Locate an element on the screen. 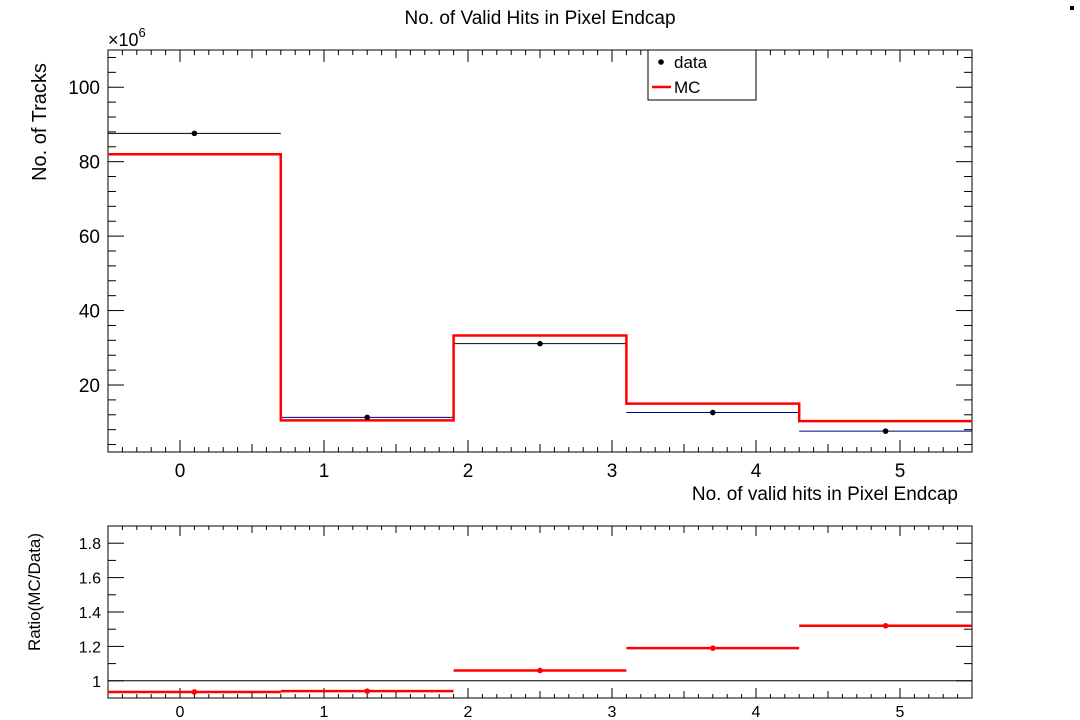  ratio-y-axis-label: Ratio(MC/Data) is located at coordinates (34, 592).